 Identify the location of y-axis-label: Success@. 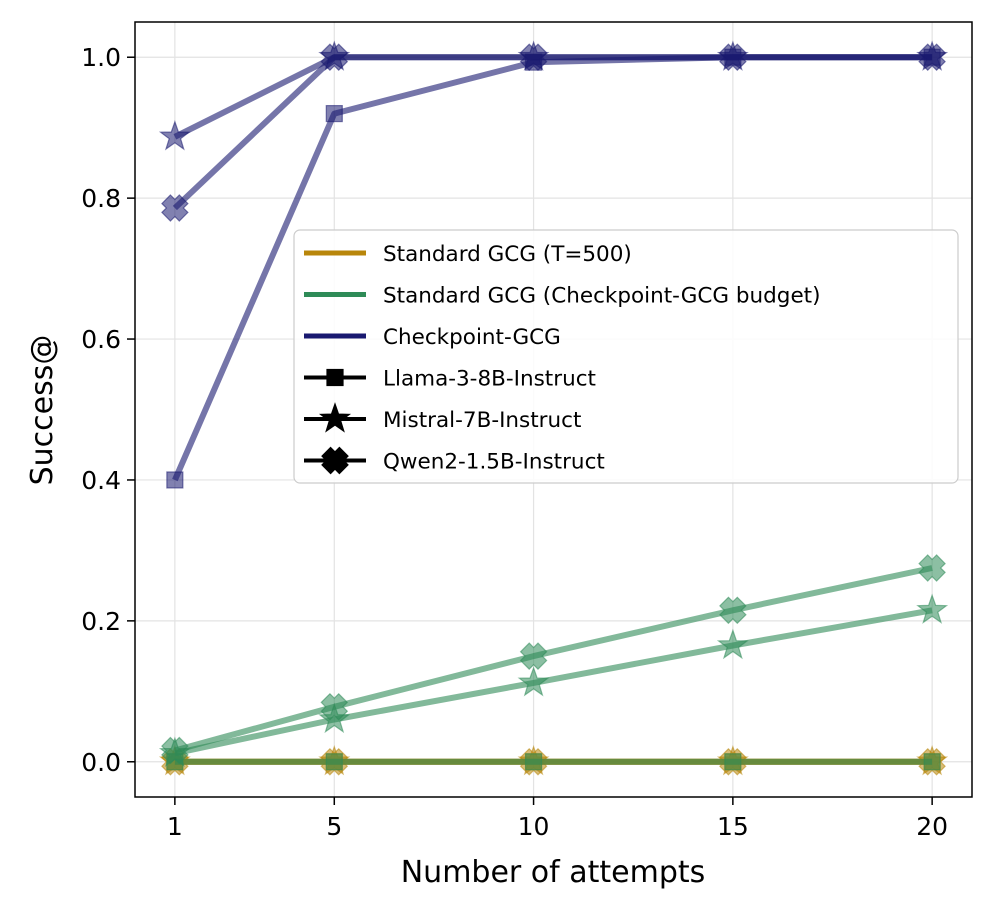
(42, 410).